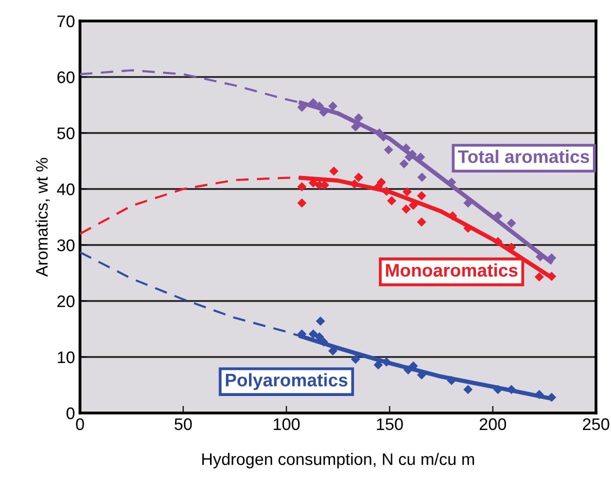 Image resolution: width=611 pixels, height=477 pixels. What do you see at coordinates (65, 21) in the screenshot?
I see `y-tick-label: 70` at bounding box center [65, 21].